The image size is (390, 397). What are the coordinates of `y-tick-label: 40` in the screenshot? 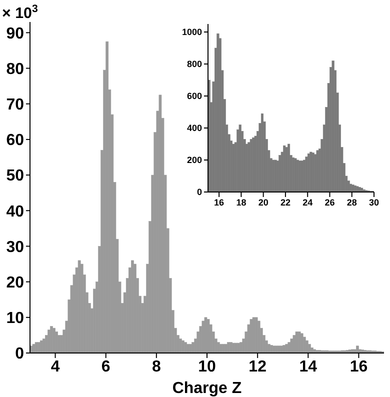 It's located at (15, 211).